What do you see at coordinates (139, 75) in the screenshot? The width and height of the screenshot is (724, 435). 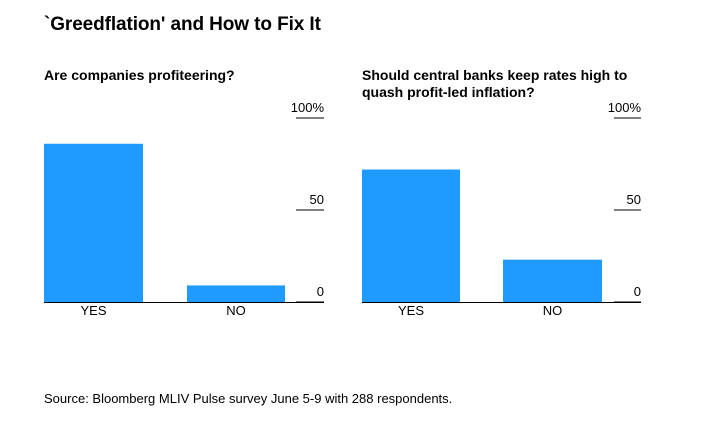 I see `left-chart-subtitle: Are companies profiteering?` at bounding box center [139, 75].